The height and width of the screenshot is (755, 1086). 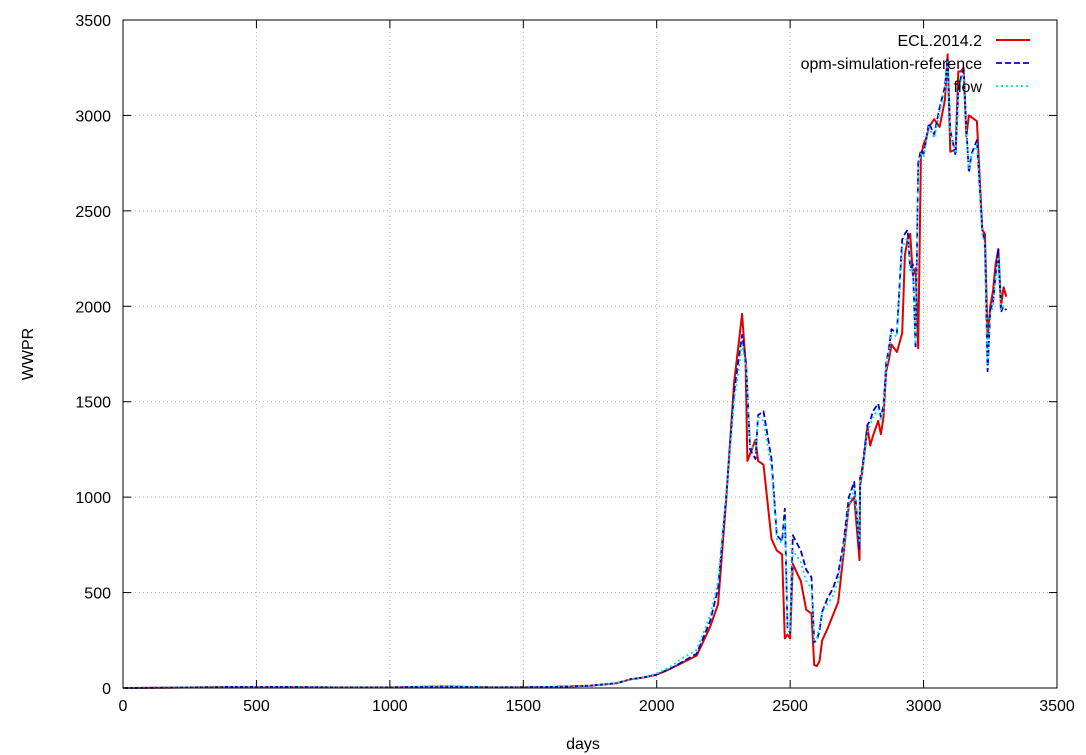 I want to click on x-tick-label: 2000, so click(x=657, y=706).